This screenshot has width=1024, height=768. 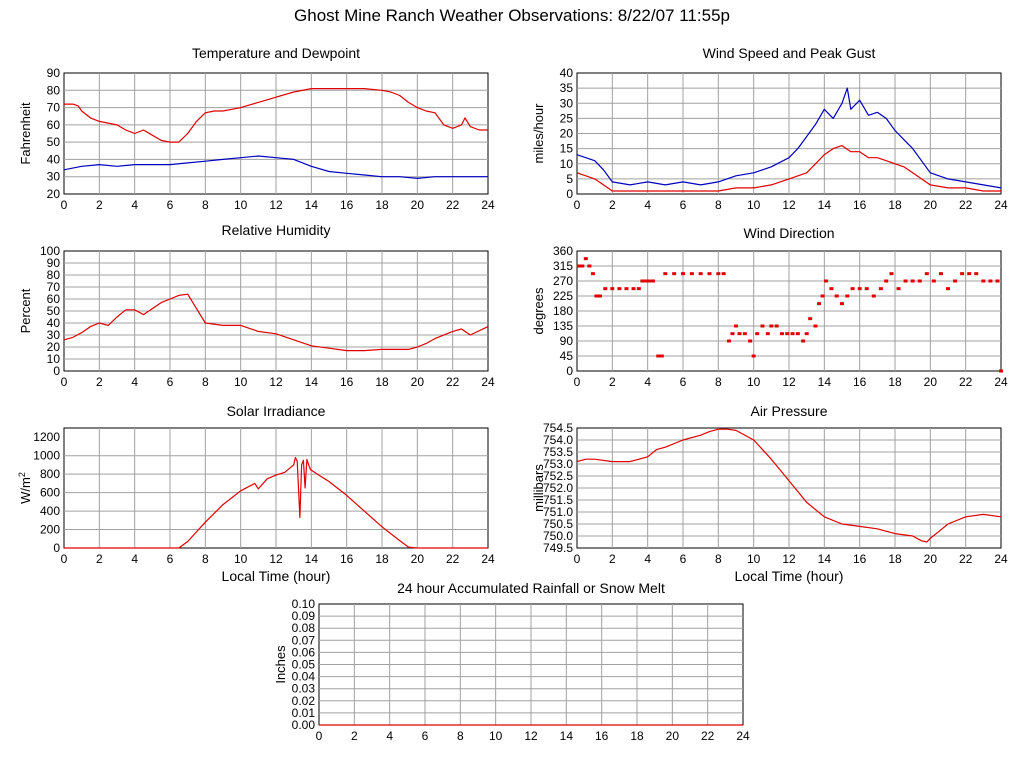 What do you see at coordinates (382, 559) in the screenshot?
I see `solar-xtick-label: 18` at bounding box center [382, 559].